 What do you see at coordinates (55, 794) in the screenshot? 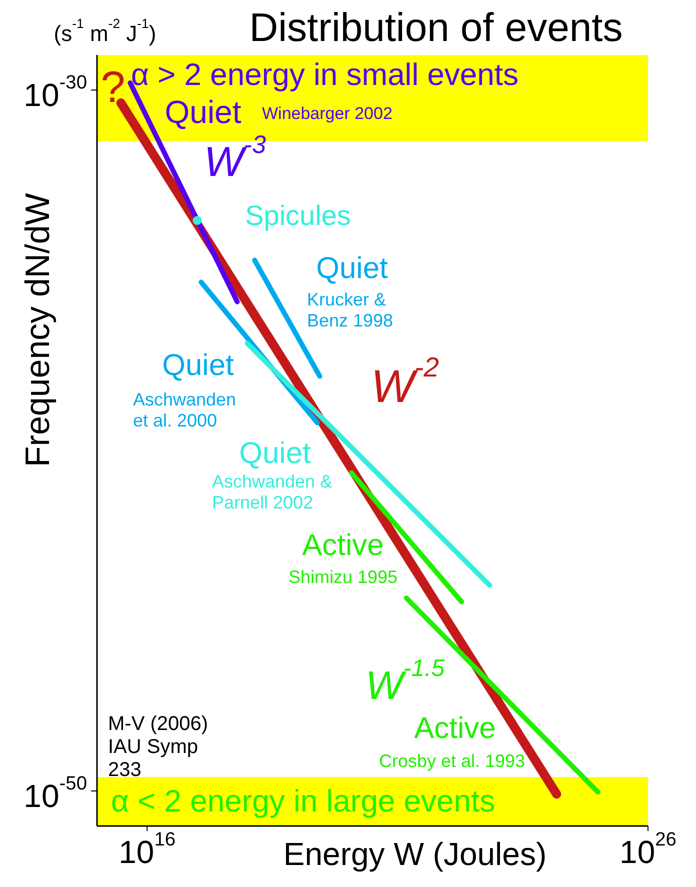
I see `y-tick-label: 10$^{-50}$` at bounding box center [55, 794].